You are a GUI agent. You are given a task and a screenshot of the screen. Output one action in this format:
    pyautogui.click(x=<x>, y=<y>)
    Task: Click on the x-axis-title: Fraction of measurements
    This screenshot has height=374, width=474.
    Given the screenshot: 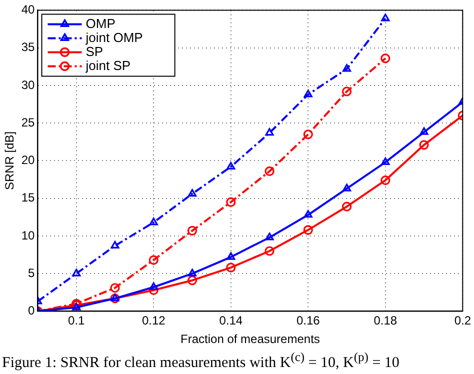 What is the action you would take?
    pyautogui.click(x=250, y=339)
    